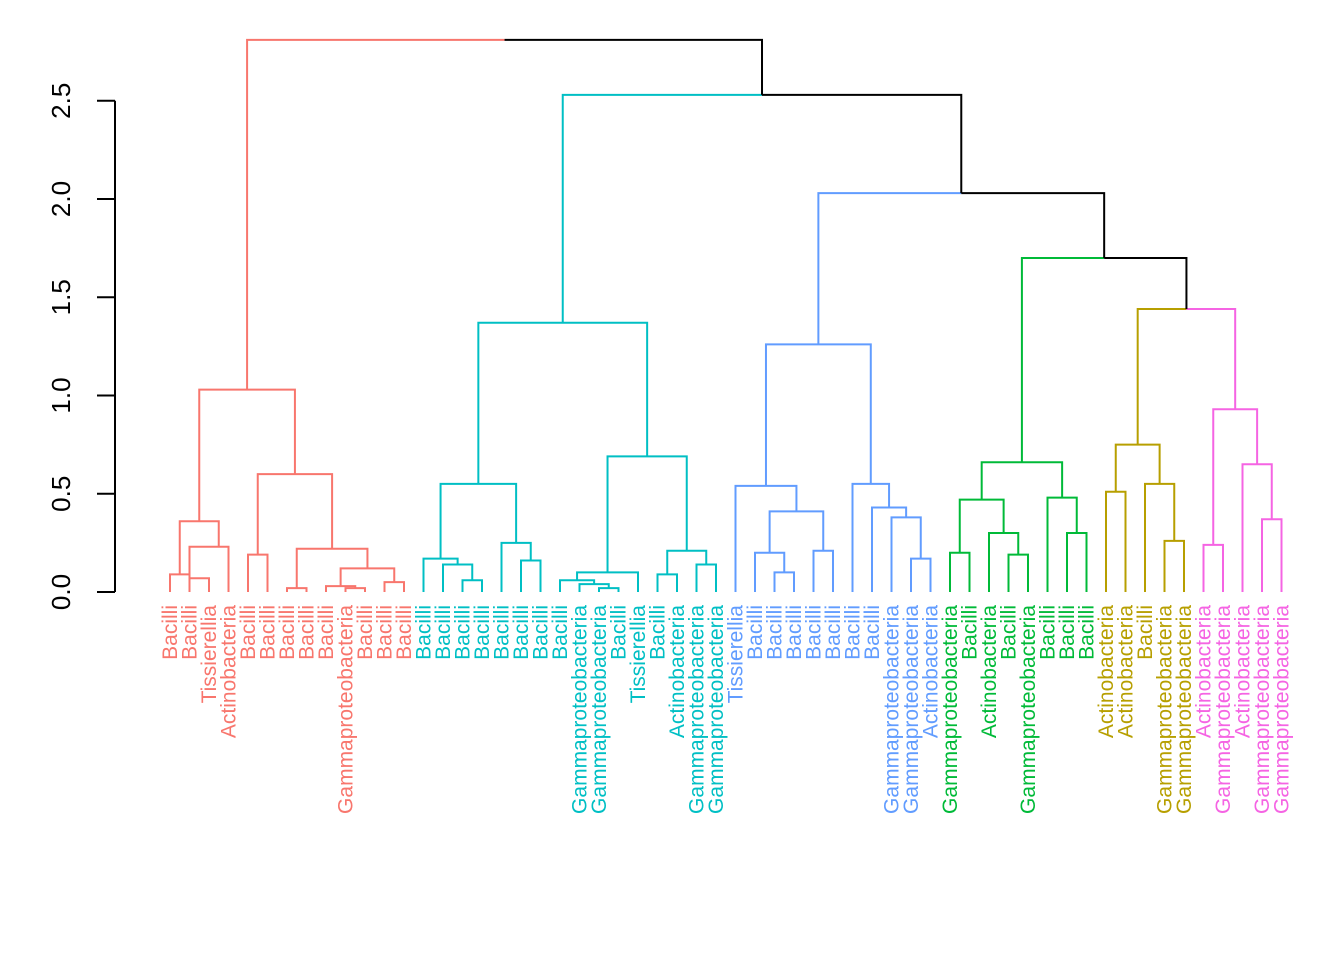 The image size is (1344, 960). Describe the element at coordinates (61, 395) in the screenshot. I see `y-tick-label: 1.0` at that location.